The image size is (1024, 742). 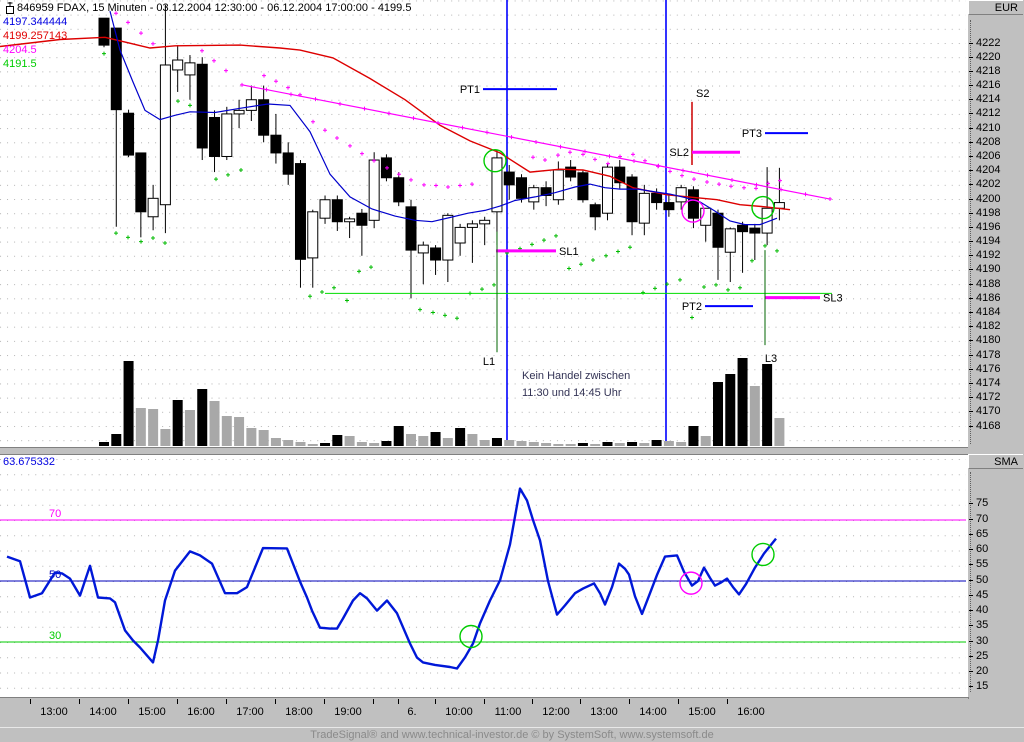 What do you see at coordinates (996, 269) in the screenshot?
I see `price-axis-tick: 4190` at bounding box center [996, 269].